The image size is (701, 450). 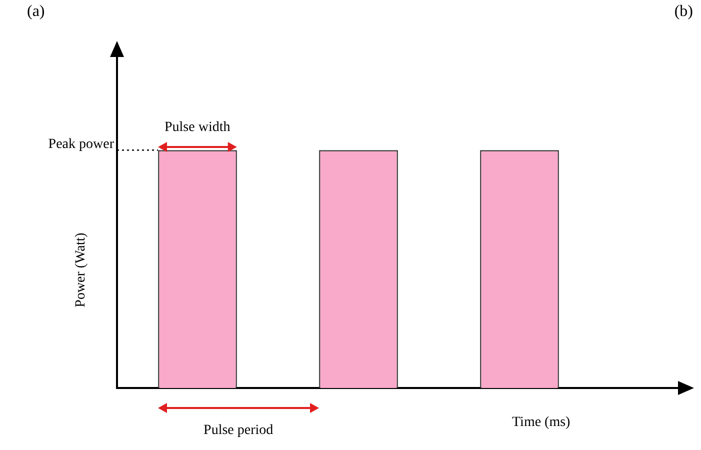 What do you see at coordinates (683, 12) in the screenshot?
I see `text: (b)` at bounding box center [683, 12].